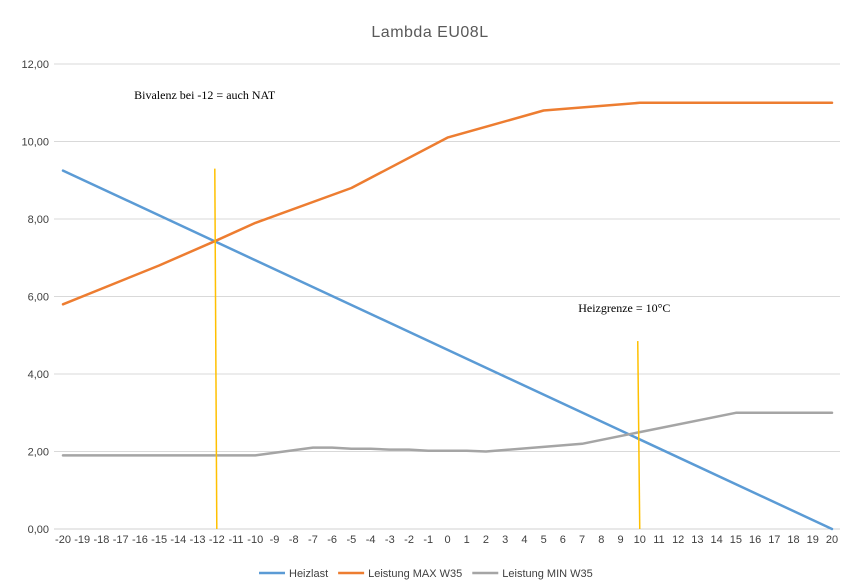 The image size is (859, 582). Describe the element at coordinates (313, 540) in the screenshot. I see `x-tick-label: -7` at that location.